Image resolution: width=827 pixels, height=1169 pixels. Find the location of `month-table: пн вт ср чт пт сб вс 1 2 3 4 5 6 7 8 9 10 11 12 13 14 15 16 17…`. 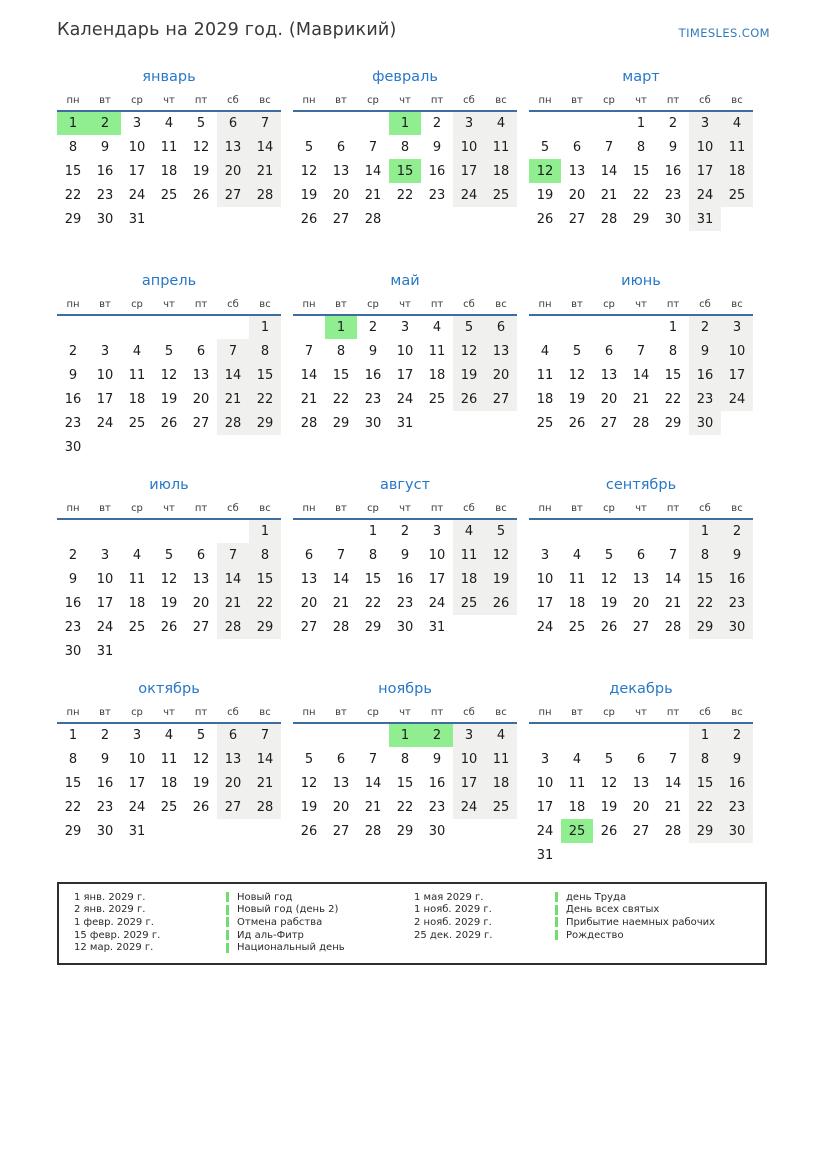

month-table: пн вт ср чт пт сб вс 1 2 3 4 5 6 7 8 9 10 11 12 13 14 15 16 17… is located at coordinates (169, 160).